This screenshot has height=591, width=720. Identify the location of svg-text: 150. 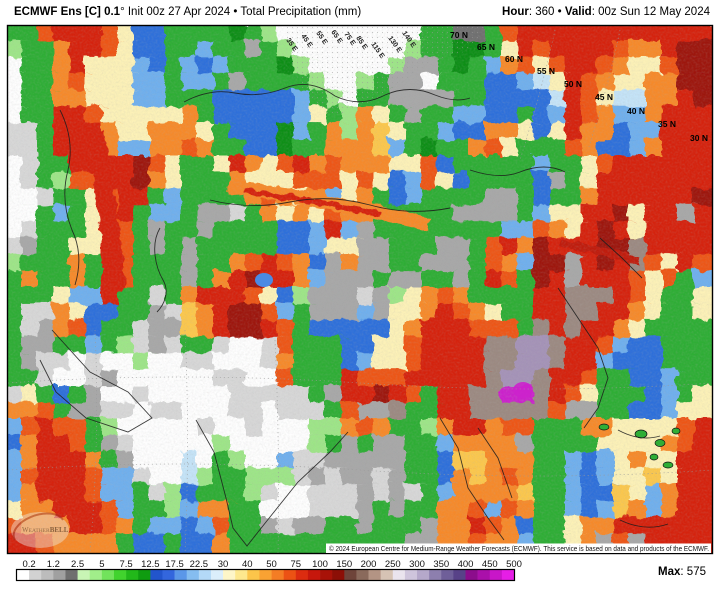
(344, 564).